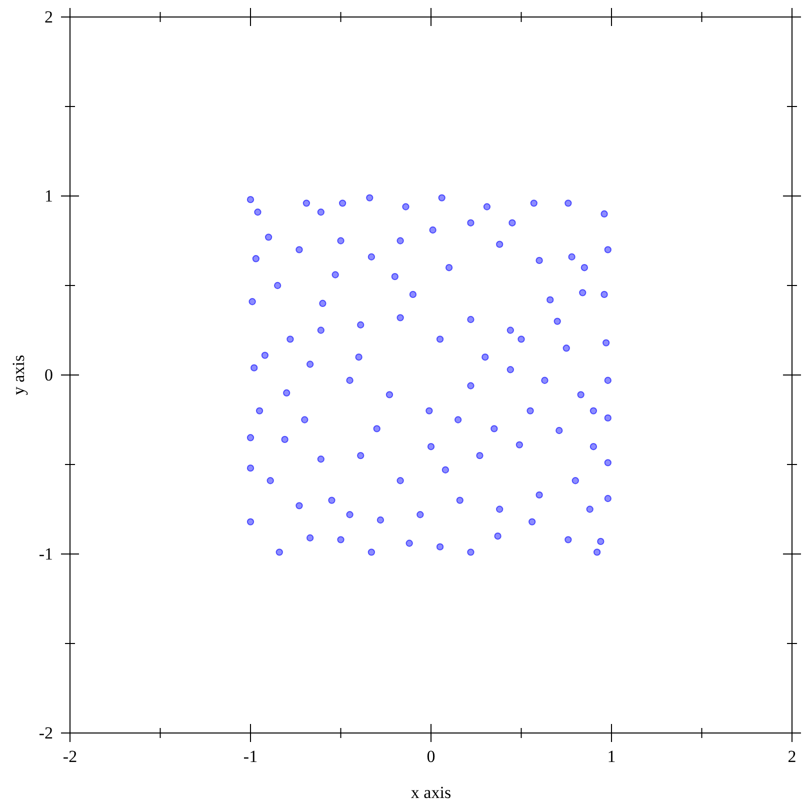 This screenshot has width=812, height=812. I want to click on x-tick-label: -1, so click(250, 756).